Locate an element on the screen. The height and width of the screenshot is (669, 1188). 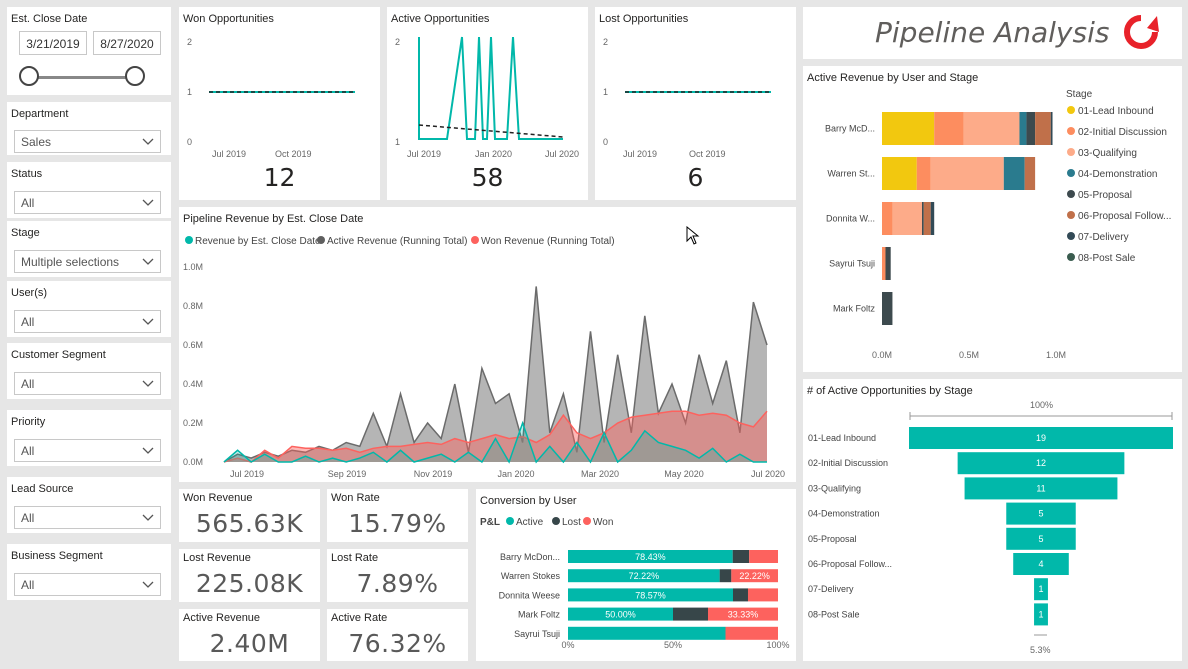
y-tick: 0 is located at coordinates (189, 142).